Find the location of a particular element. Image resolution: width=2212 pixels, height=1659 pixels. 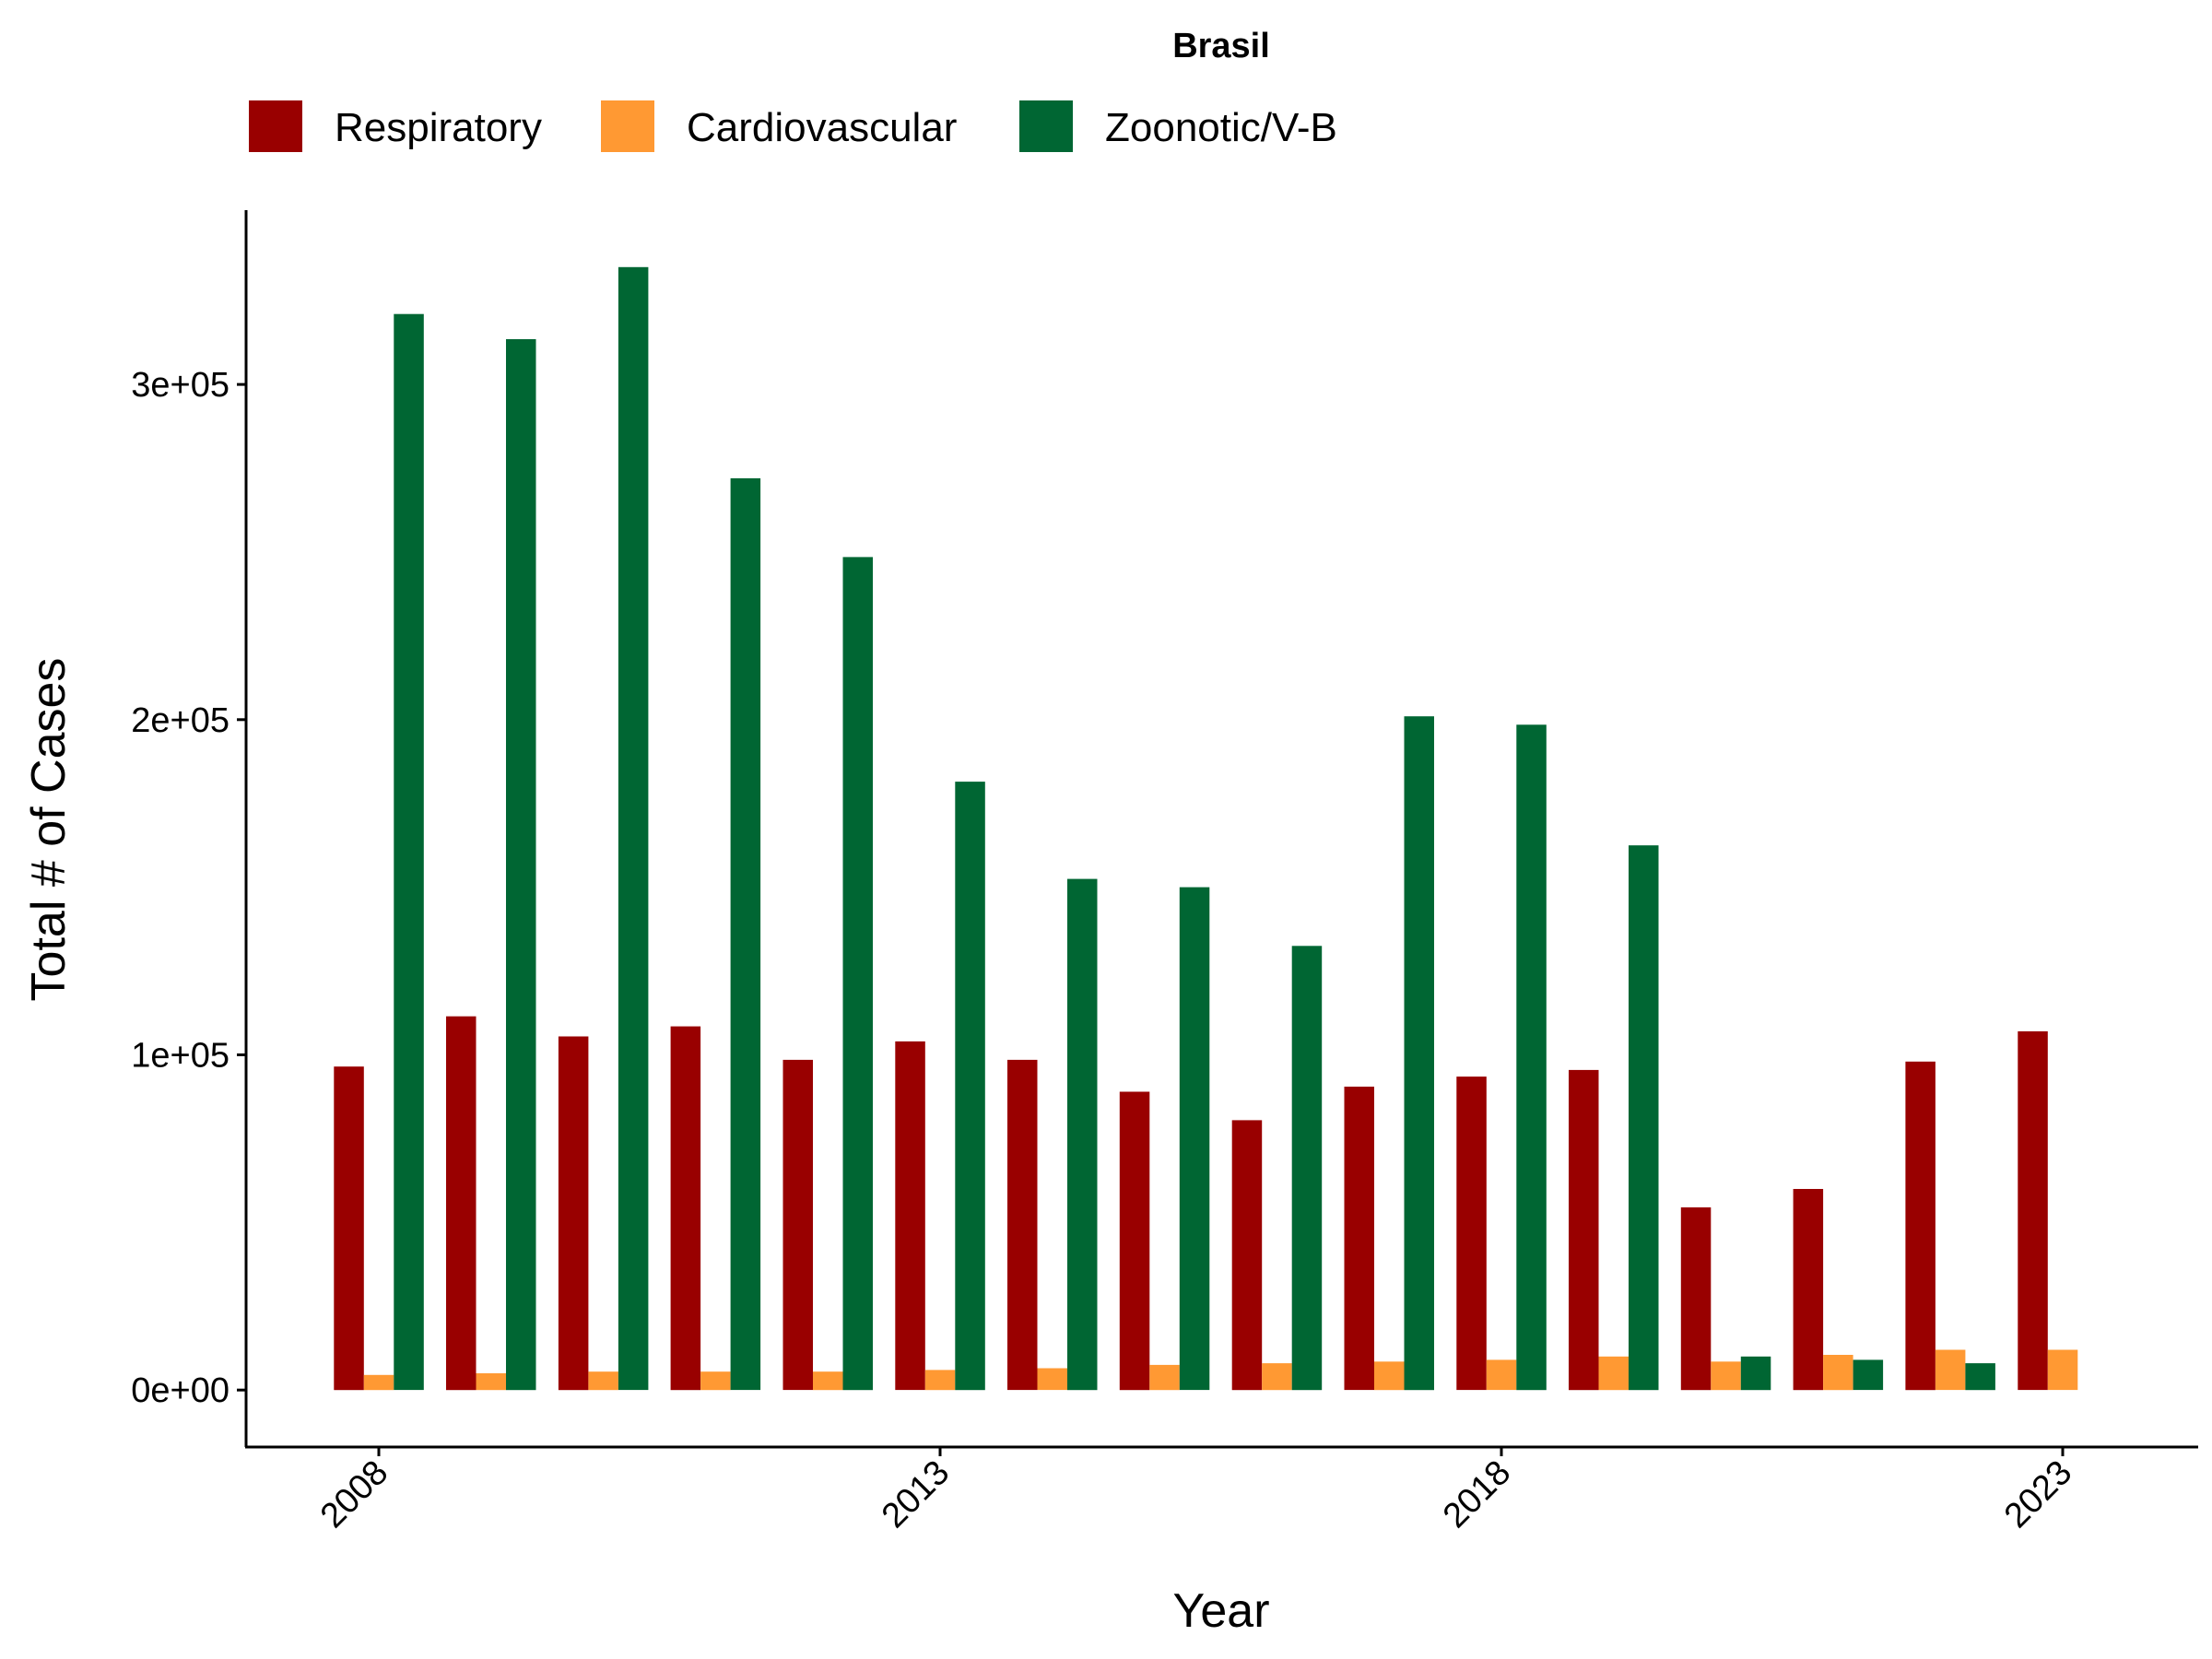

bar-cardiovascular-2014 is located at coordinates (1052, 1379).